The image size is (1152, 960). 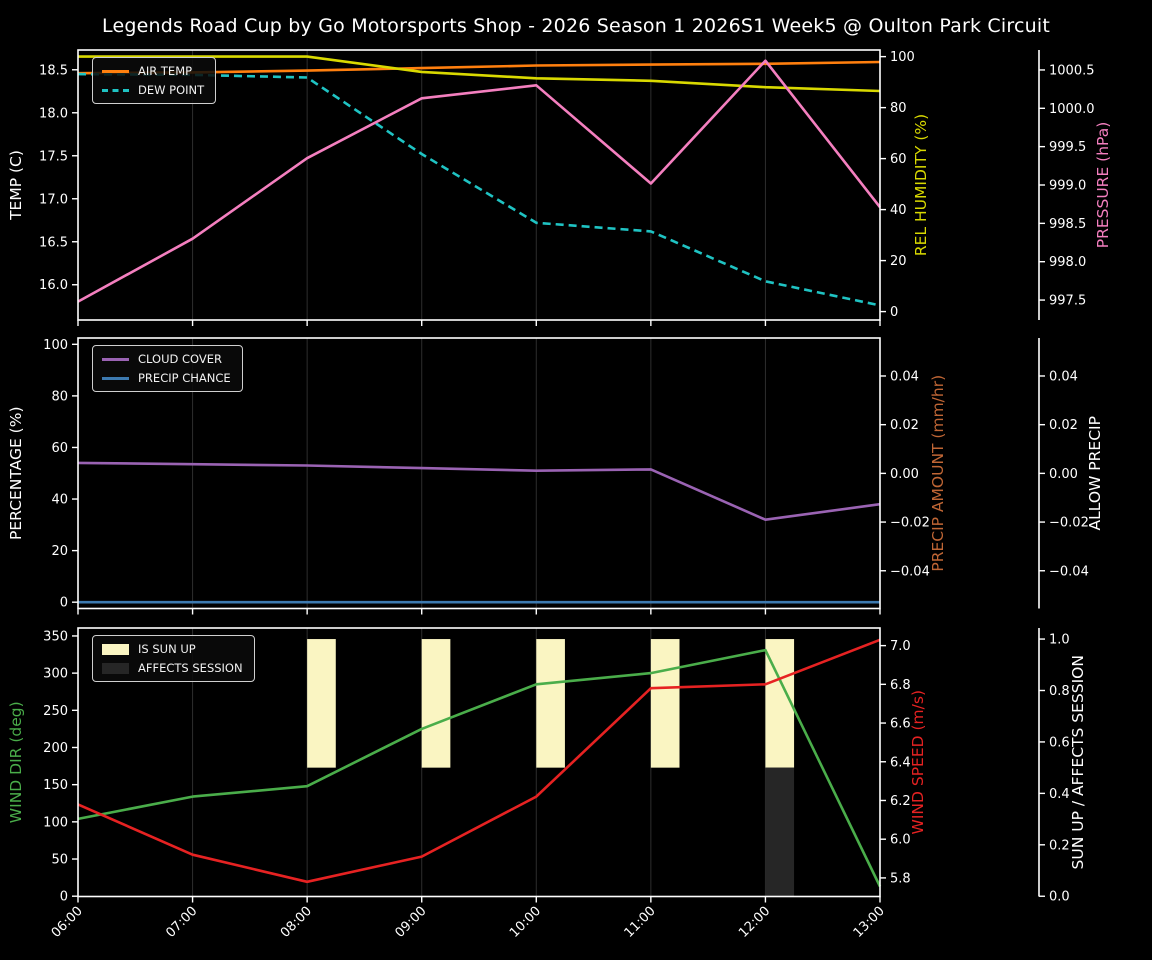 I want to click on rel-humidity-axis: 0 20 40 60 80 100 REL HUMIDITY (%), so click(x=905, y=185).